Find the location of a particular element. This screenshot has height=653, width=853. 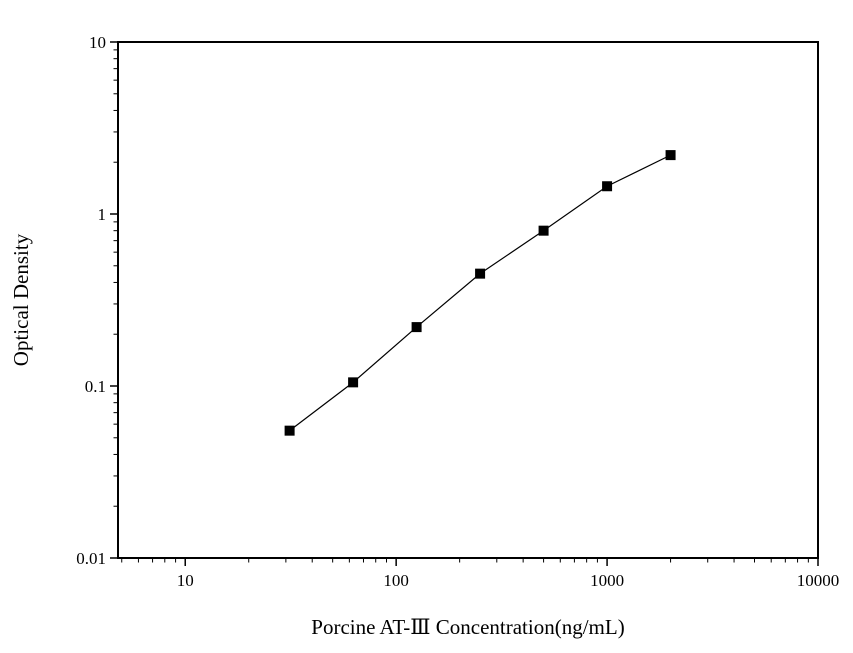

y-tick-label: 1 is located at coordinates (102, 214).